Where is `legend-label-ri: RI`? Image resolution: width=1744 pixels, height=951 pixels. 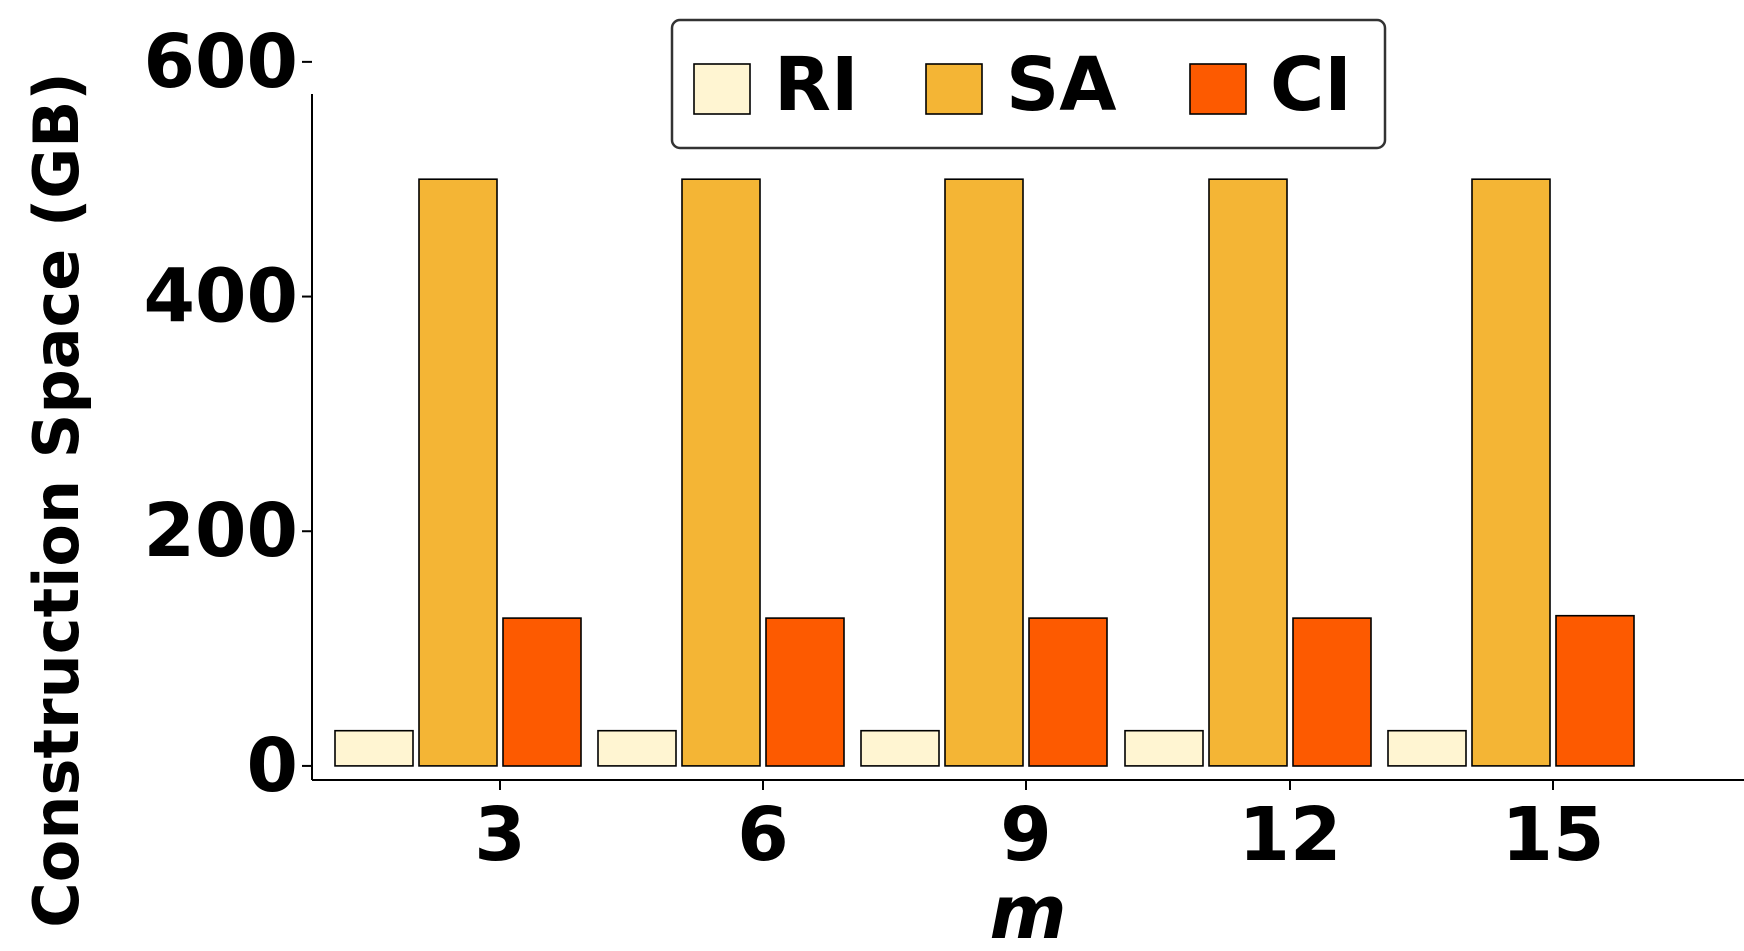
legend-label-ri: RI is located at coordinates (816, 85).